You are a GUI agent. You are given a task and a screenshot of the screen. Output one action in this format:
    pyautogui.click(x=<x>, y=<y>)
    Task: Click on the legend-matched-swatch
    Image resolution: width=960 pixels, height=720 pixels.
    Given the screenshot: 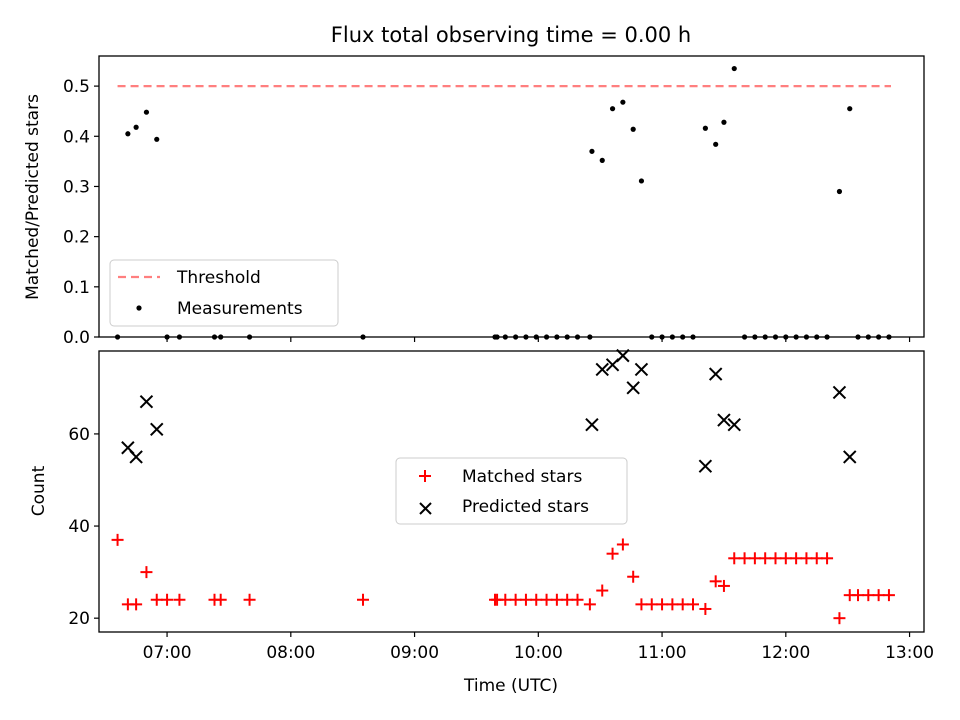 What is the action you would take?
    pyautogui.click(x=425, y=476)
    